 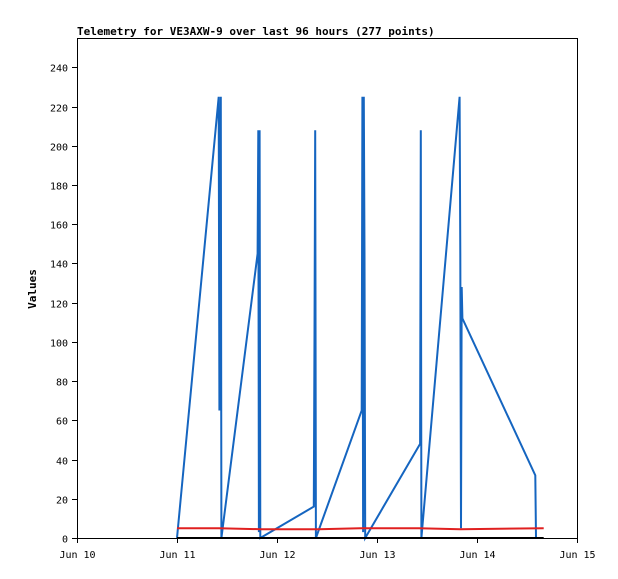 What do you see at coordinates (77, 555) in the screenshot?
I see `x-tick-label: Jun 10` at bounding box center [77, 555].